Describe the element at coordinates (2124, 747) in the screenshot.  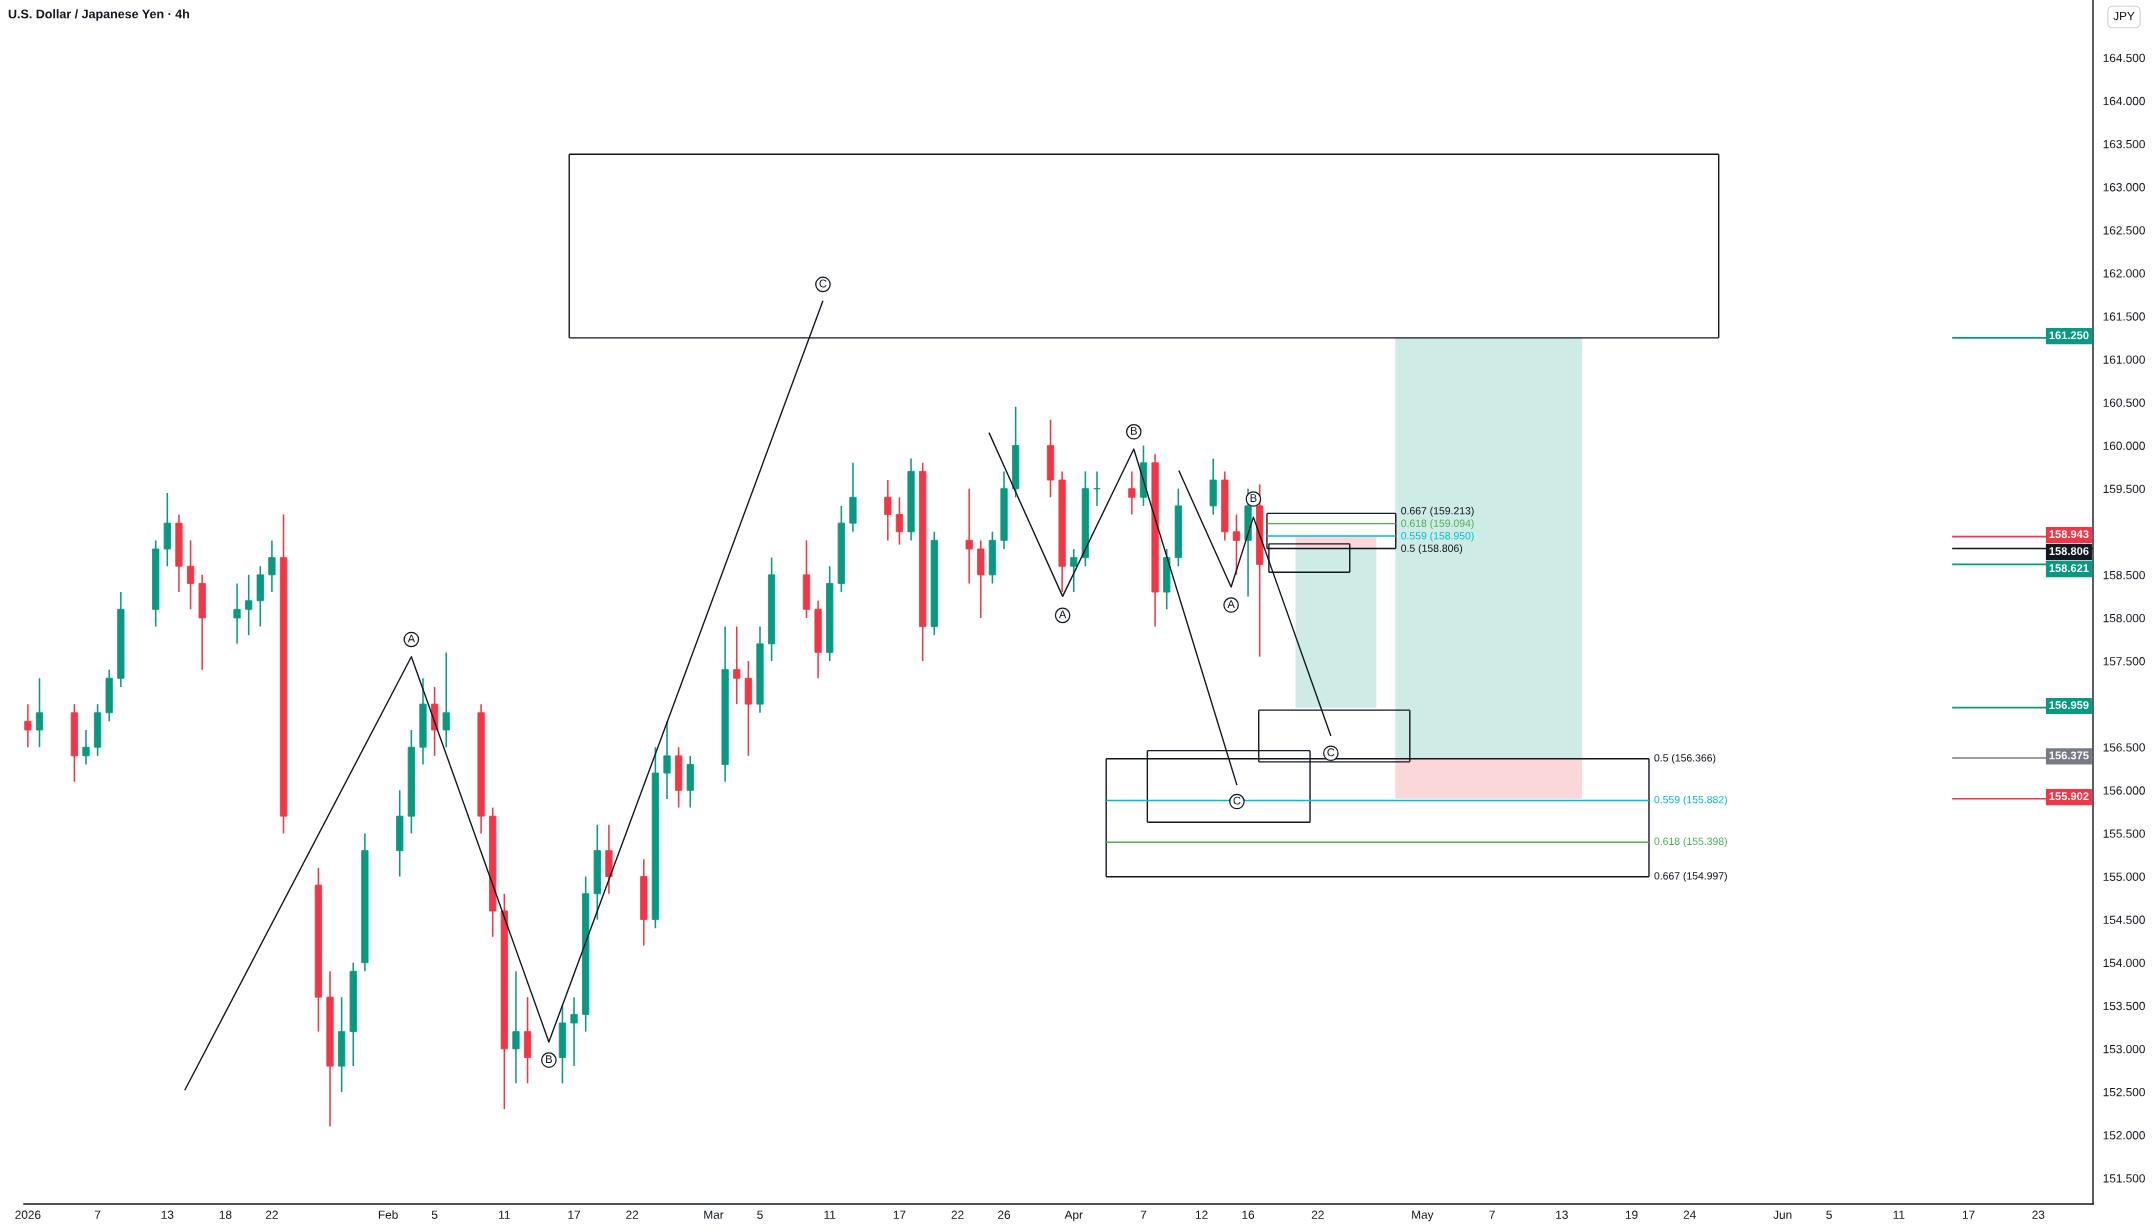
I see `y-tick-label: 156.500` at that location.